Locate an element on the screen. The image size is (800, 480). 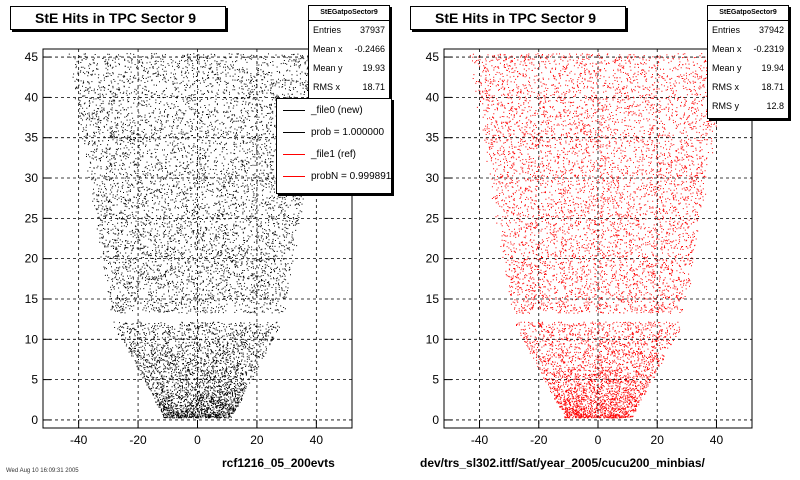
stats-value: 12.8 is located at coordinates (775, 106).